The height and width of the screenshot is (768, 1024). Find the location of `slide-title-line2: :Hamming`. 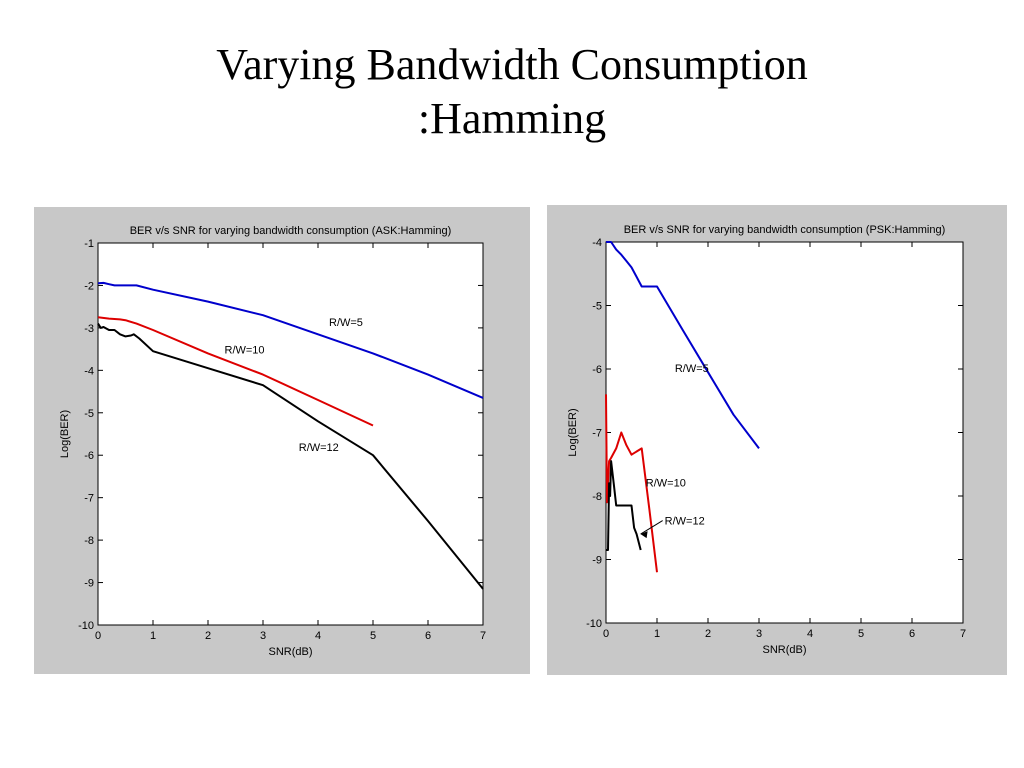

slide-title-line2: :Hamming is located at coordinates (512, 118).